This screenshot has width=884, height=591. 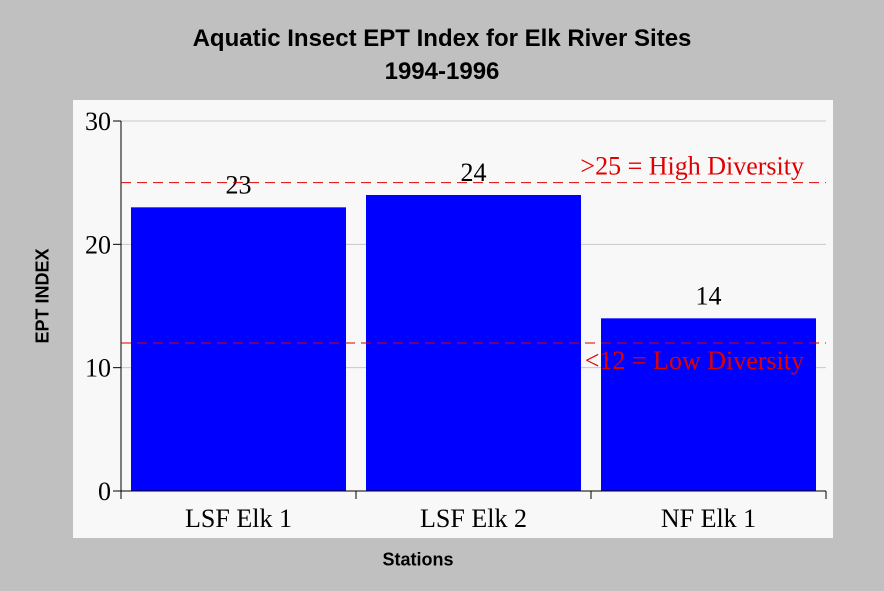 I want to click on chart-subtitle: 1994-1996, so click(x=442, y=71).